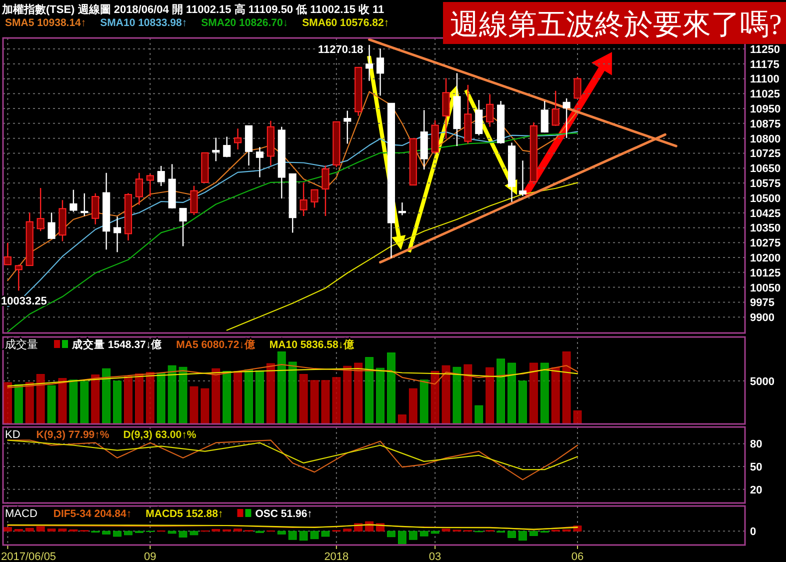 The image size is (786, 562). What do you see at coordinates (765, 50) in the screenshot?
I see `y-tick-label: 11250` at bounding box center [765, 50].